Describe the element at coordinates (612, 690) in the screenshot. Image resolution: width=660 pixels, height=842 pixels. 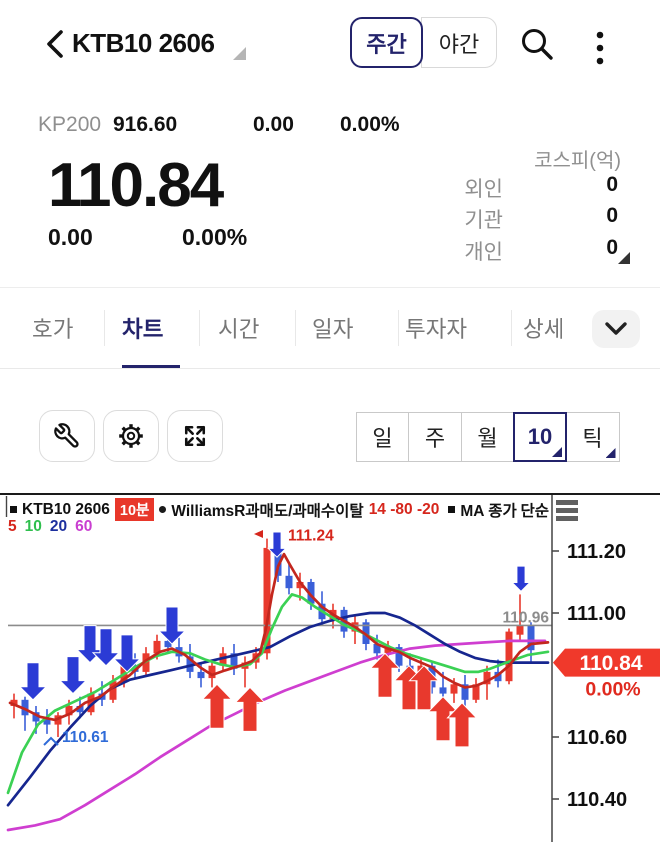
I see `current-price-pct: 0.00%` at that location.